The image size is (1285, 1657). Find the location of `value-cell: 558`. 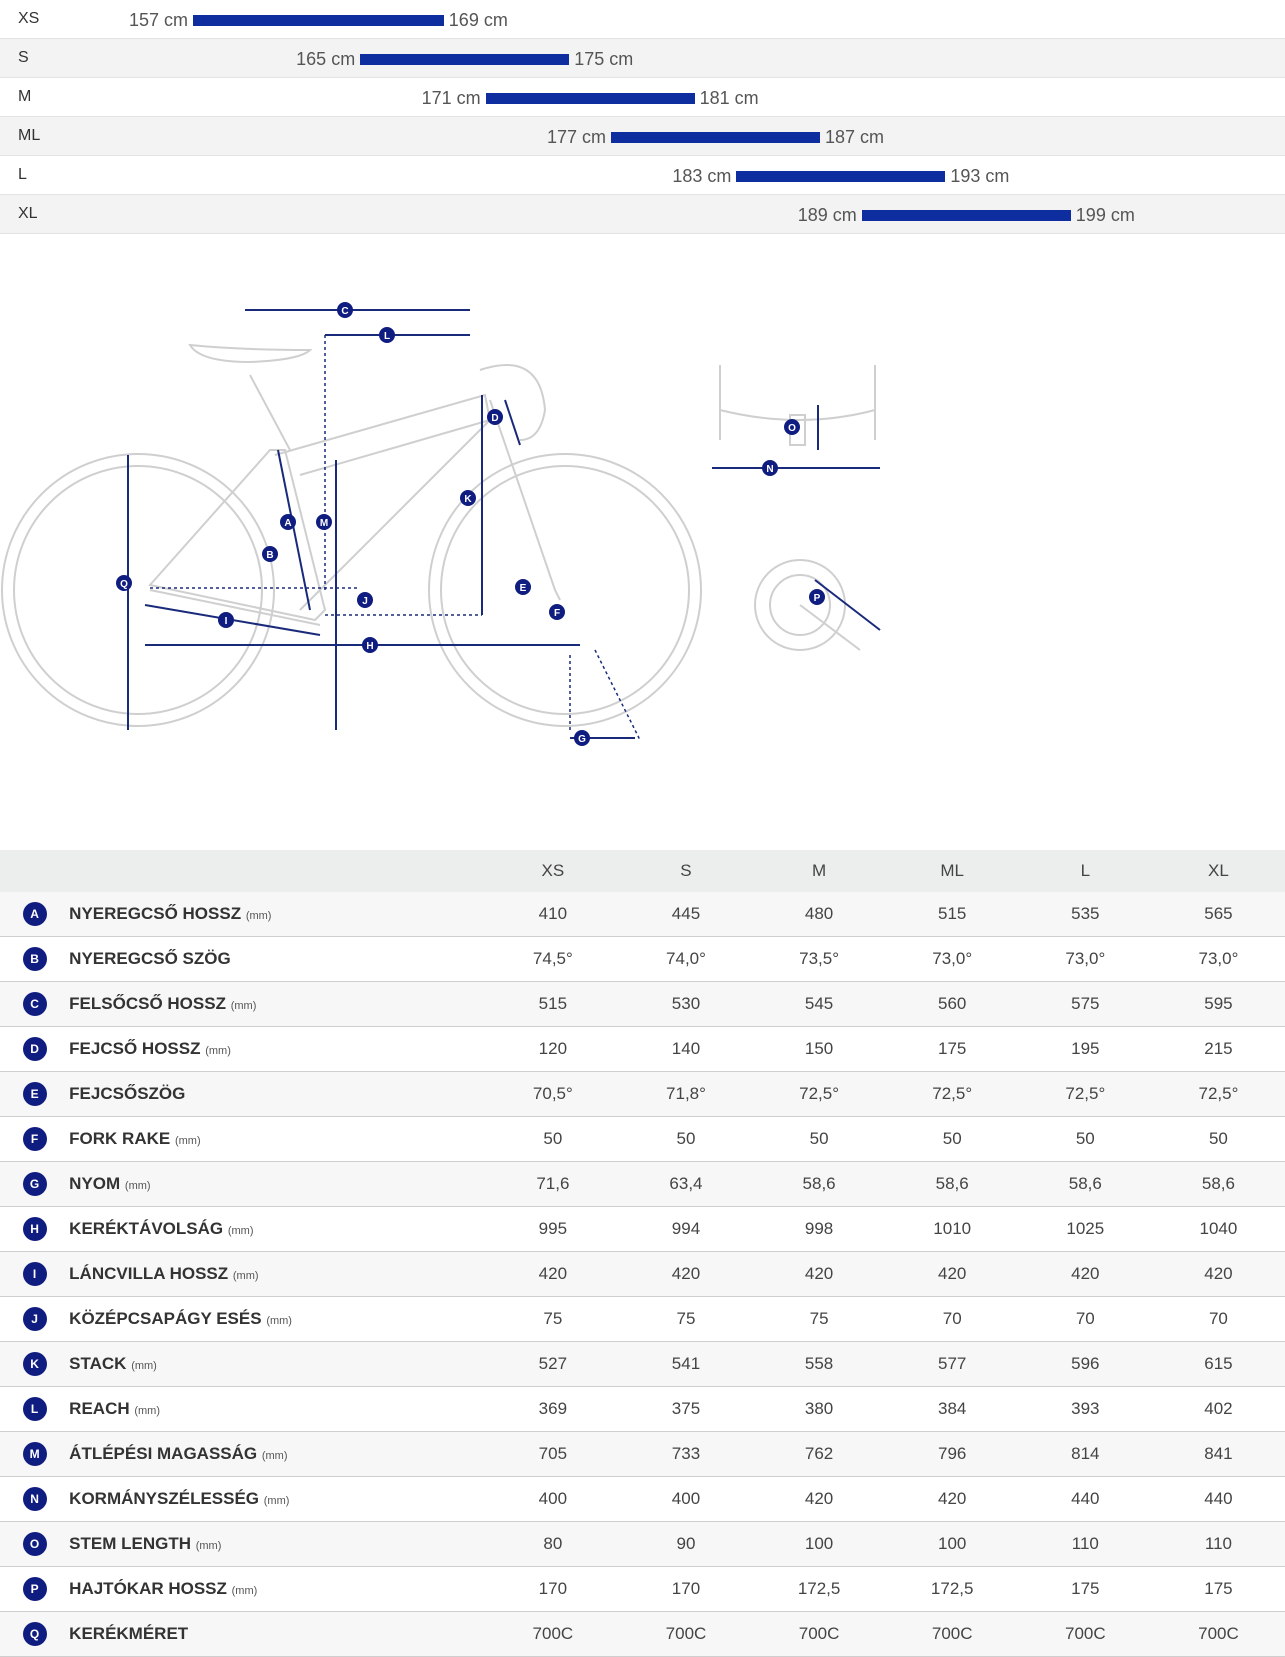

value-cell: 558 is located at coordinates (819, 1364).